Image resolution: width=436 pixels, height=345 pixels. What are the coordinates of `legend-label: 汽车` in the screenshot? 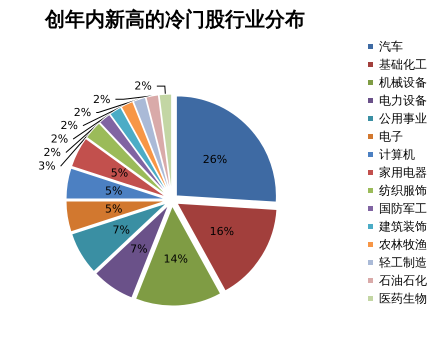 It's located at (391, 47).